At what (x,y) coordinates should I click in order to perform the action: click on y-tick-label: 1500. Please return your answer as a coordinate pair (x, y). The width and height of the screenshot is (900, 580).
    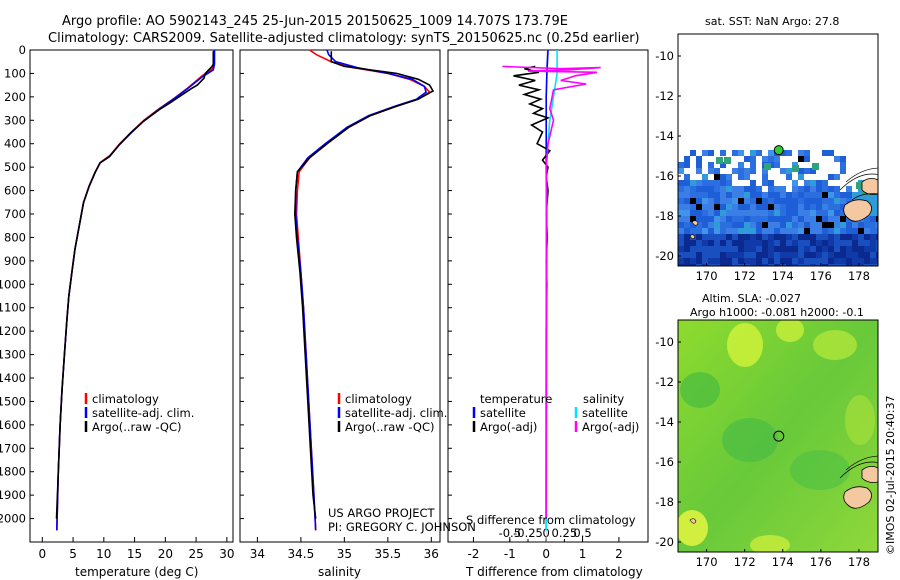
    Looking at the image, I should click on (13, 401).